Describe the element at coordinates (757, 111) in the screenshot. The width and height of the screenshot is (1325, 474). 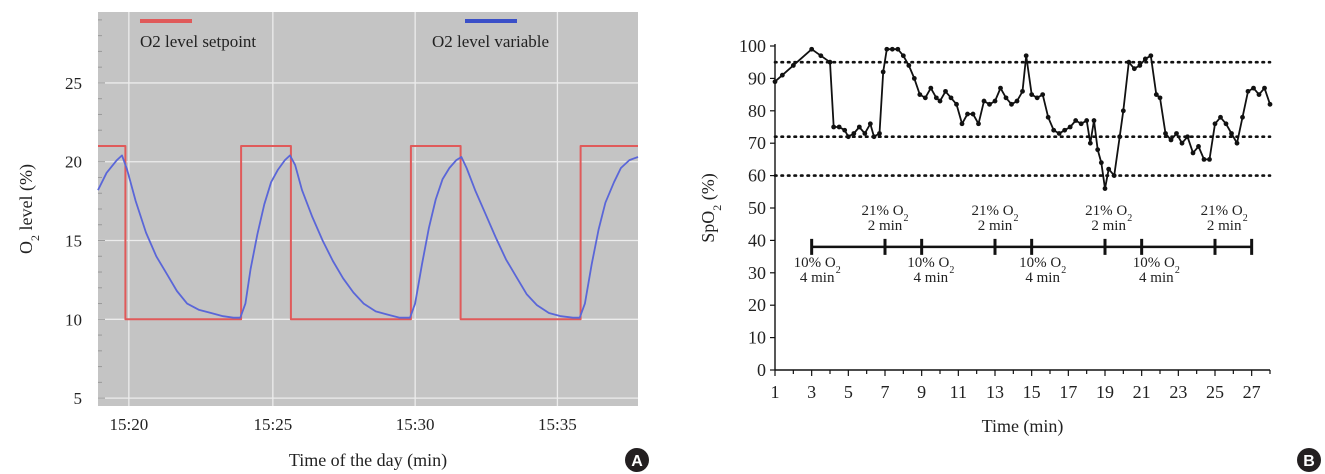
I see `y-tick-label: 80` at that location.